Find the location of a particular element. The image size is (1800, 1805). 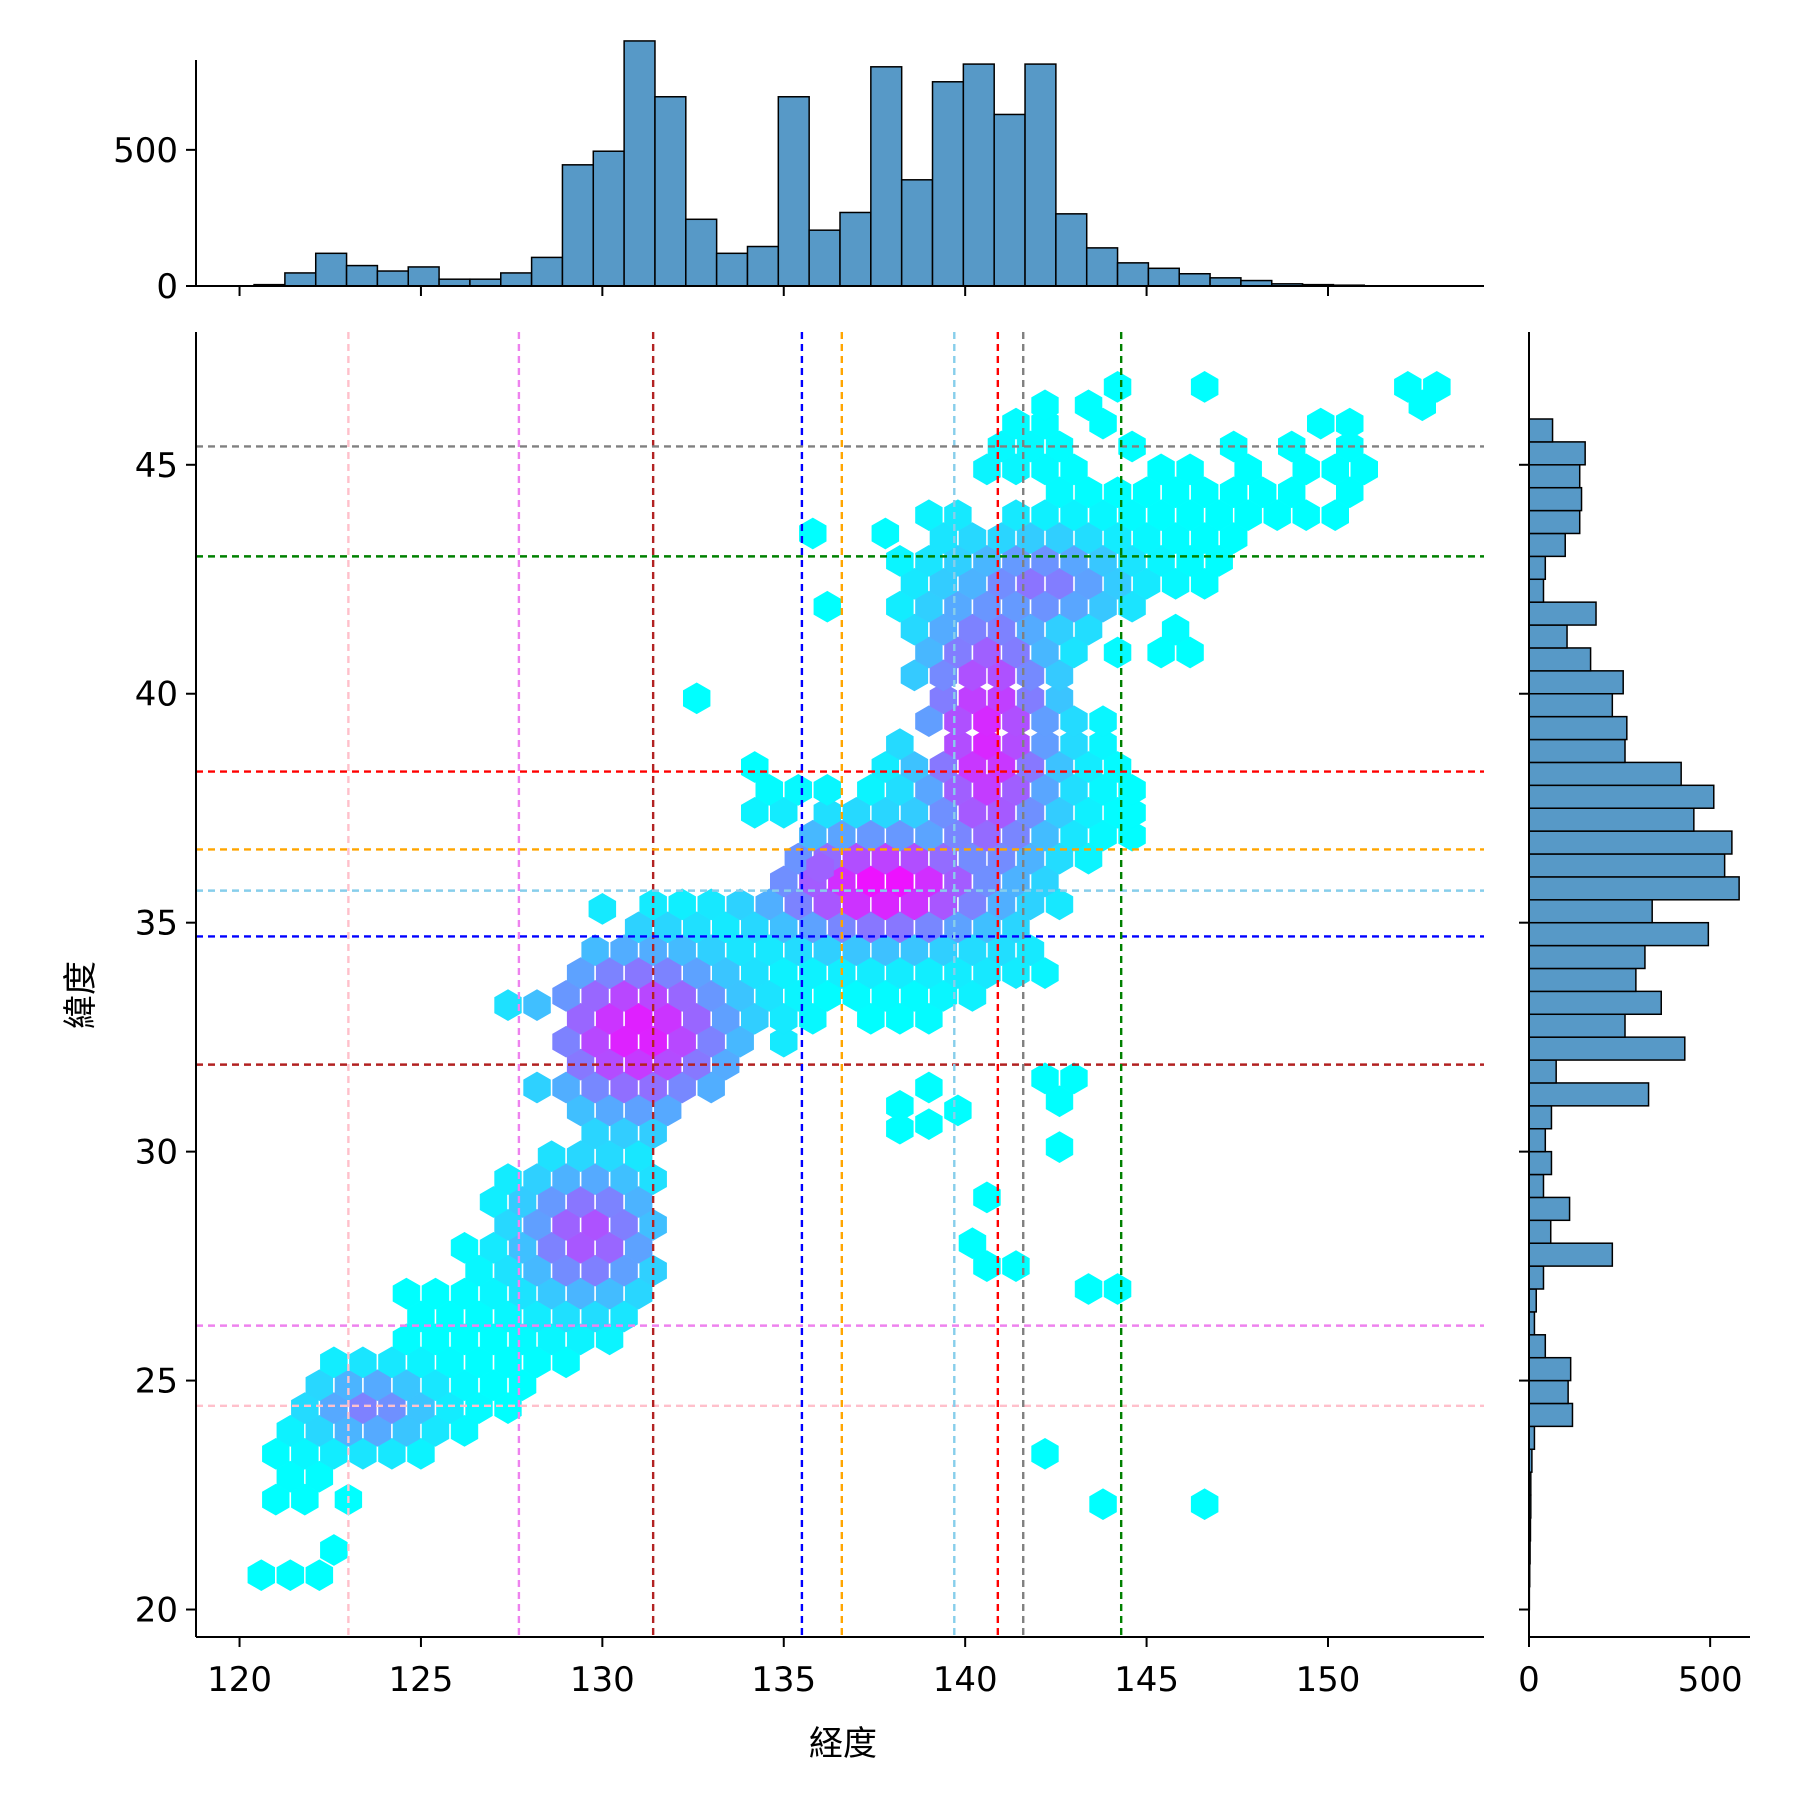

y-tick-label: 40 is located at coordinates (156, 695).